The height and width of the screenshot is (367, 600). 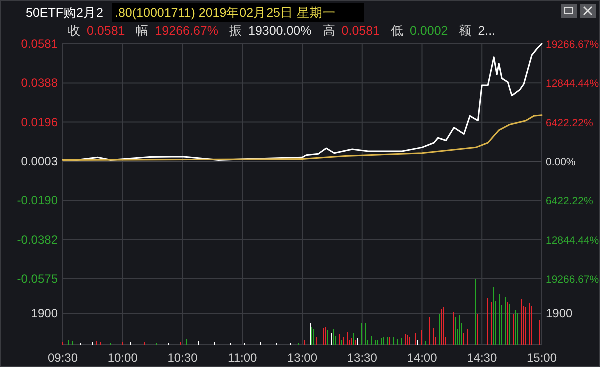 I want to click on x-tick-label: 10:30, so click(x=183, y=358).